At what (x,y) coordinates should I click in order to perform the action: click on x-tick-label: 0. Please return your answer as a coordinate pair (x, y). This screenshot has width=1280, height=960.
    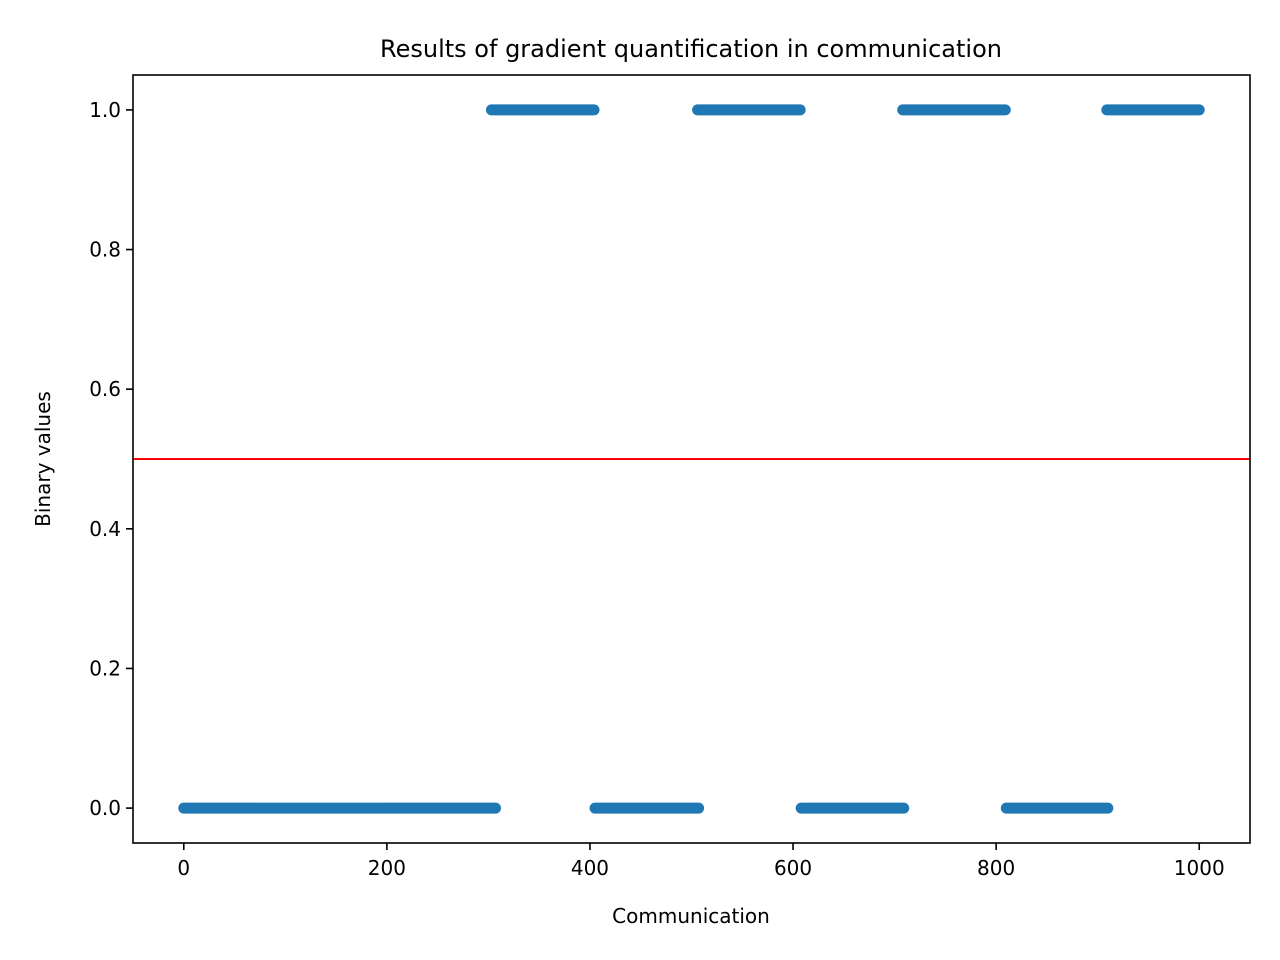
    Looking at the image, I should click on (183, 868).